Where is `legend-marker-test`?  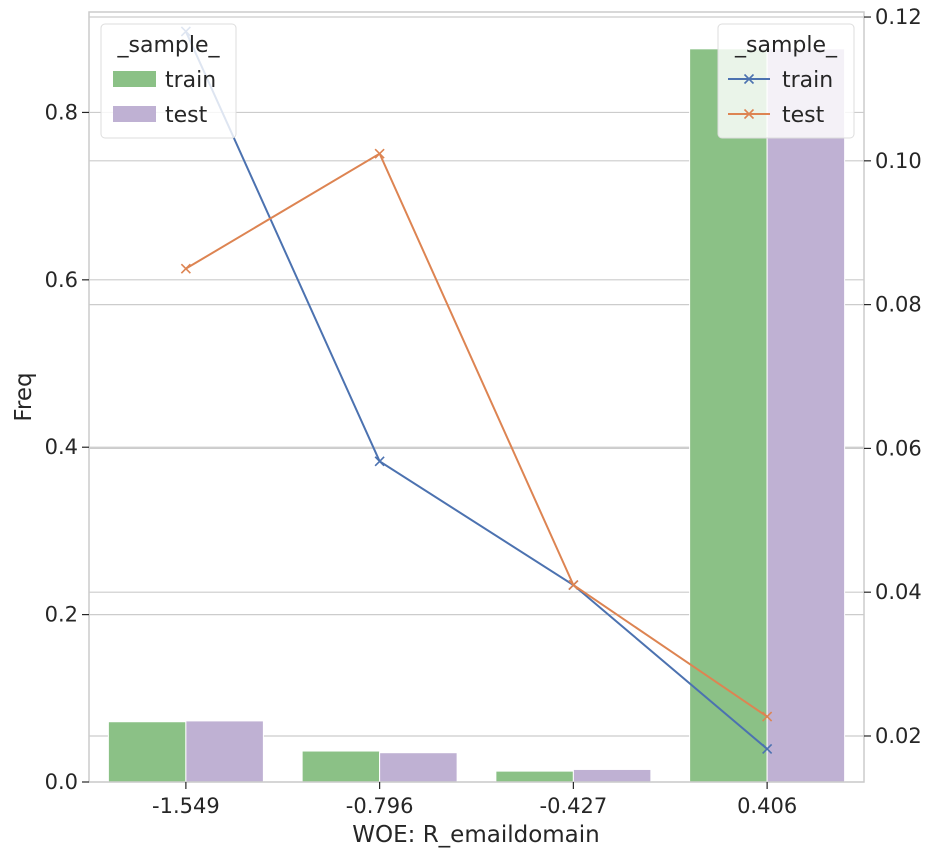
legend-marker-test is located at coordinates (749, 114).